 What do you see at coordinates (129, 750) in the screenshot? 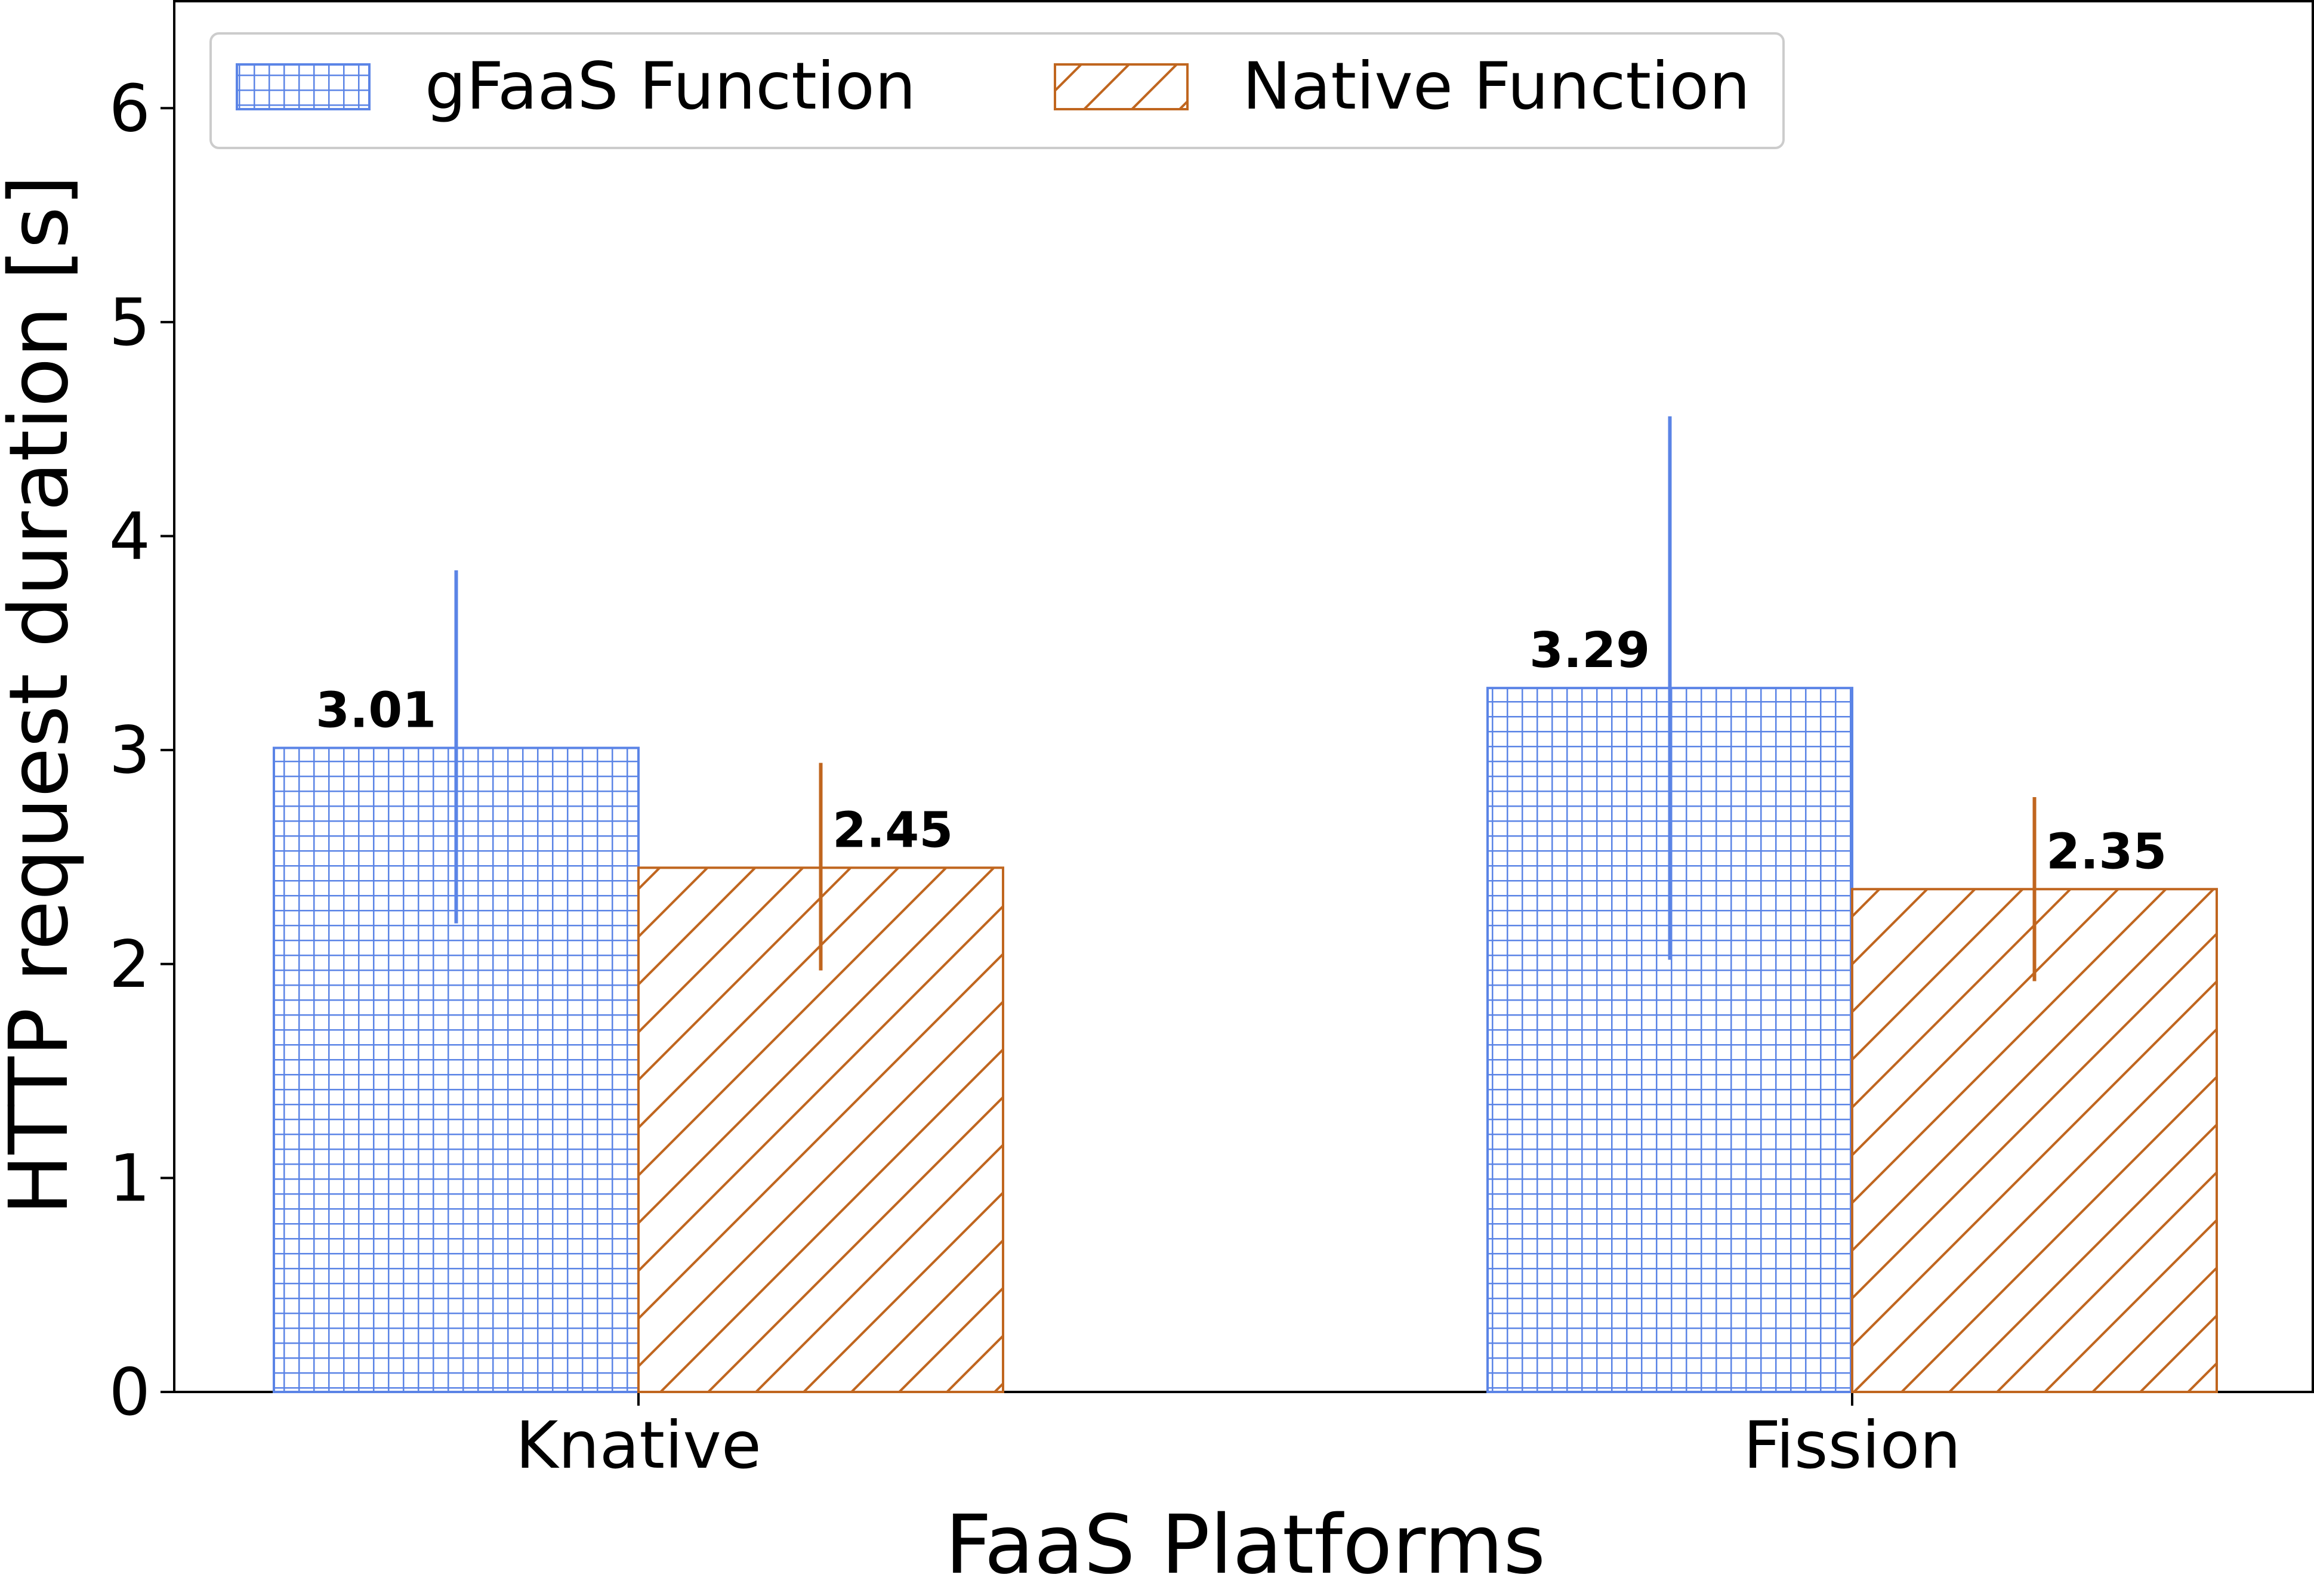
I see `y-tick-label: 3` at bounding box center [129, 750].